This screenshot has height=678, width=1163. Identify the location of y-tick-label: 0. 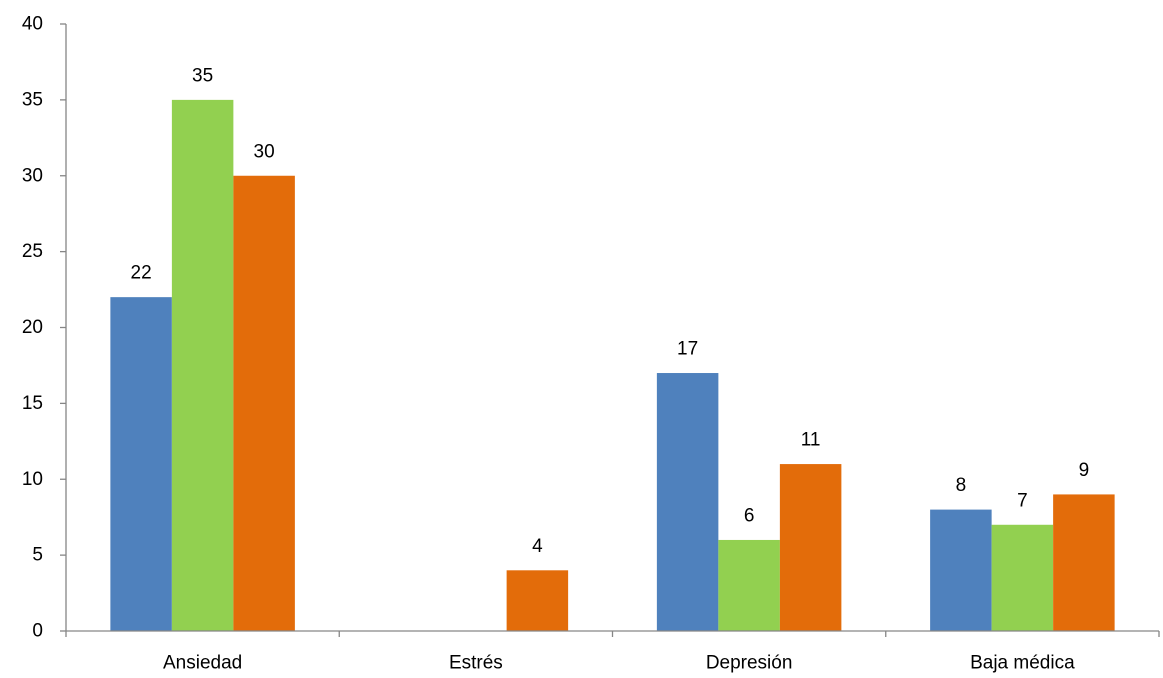
(37, 631).